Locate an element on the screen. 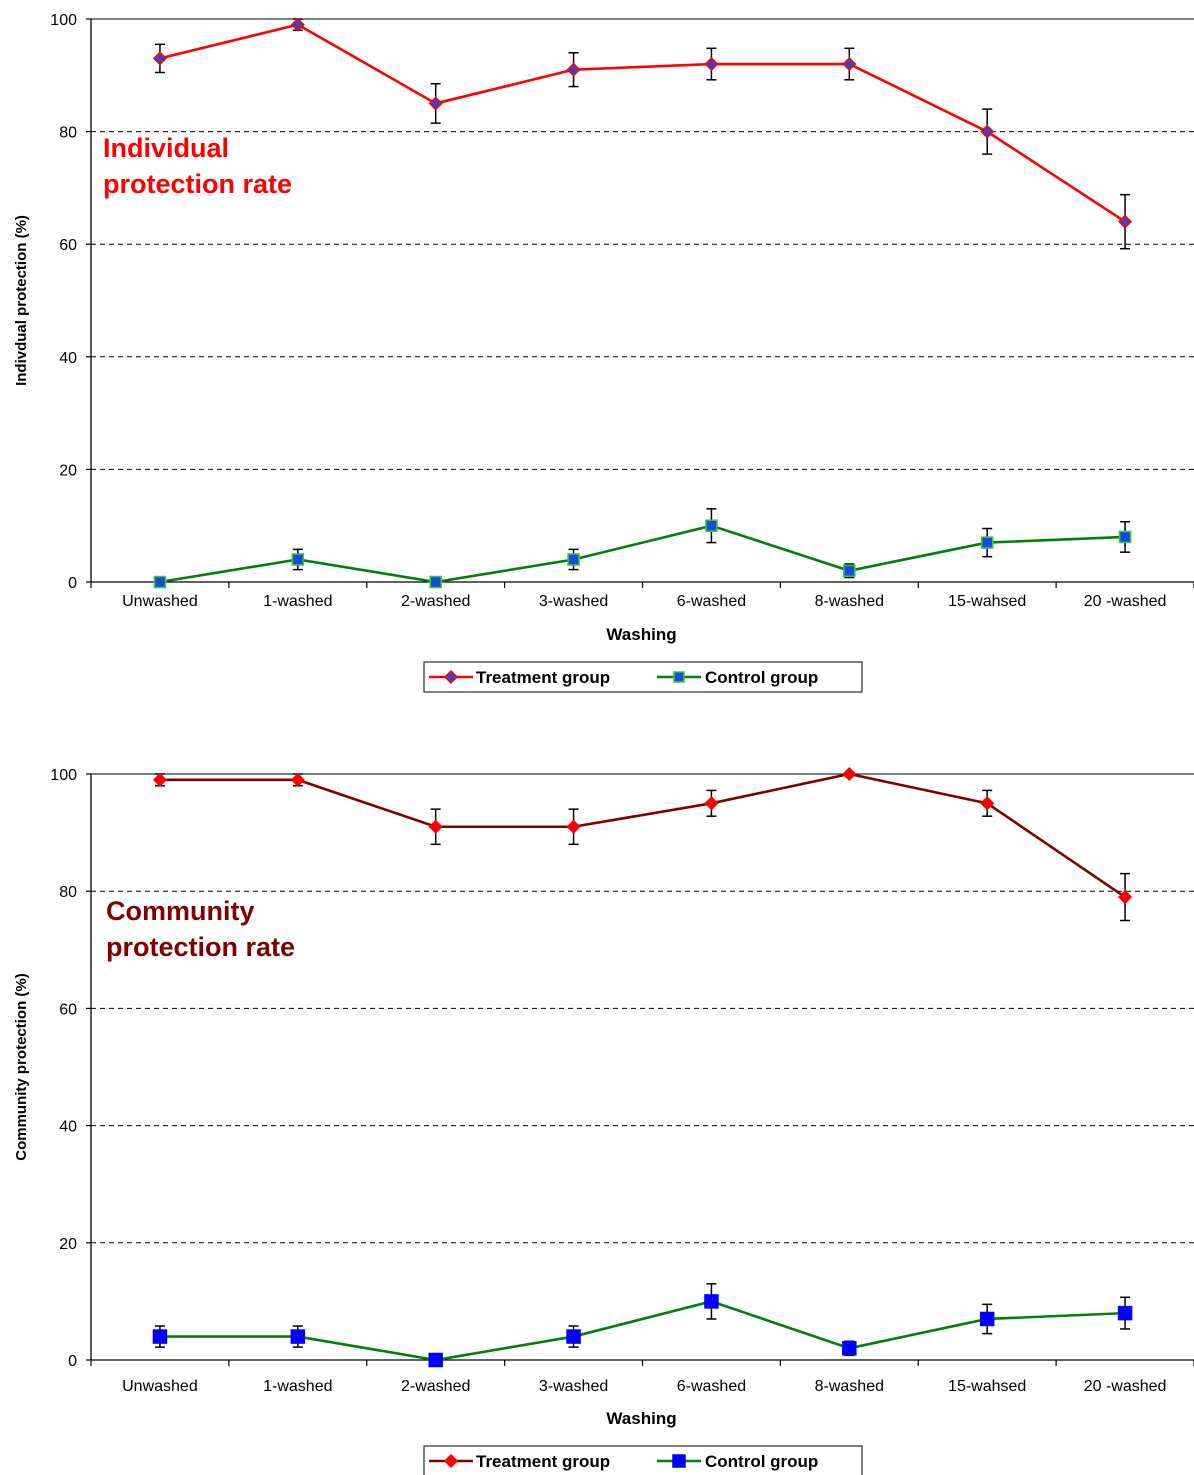 This screenshot has height=1475, width=1194. chart1-annotation-line: Individual is located at coordinates (166, 148).